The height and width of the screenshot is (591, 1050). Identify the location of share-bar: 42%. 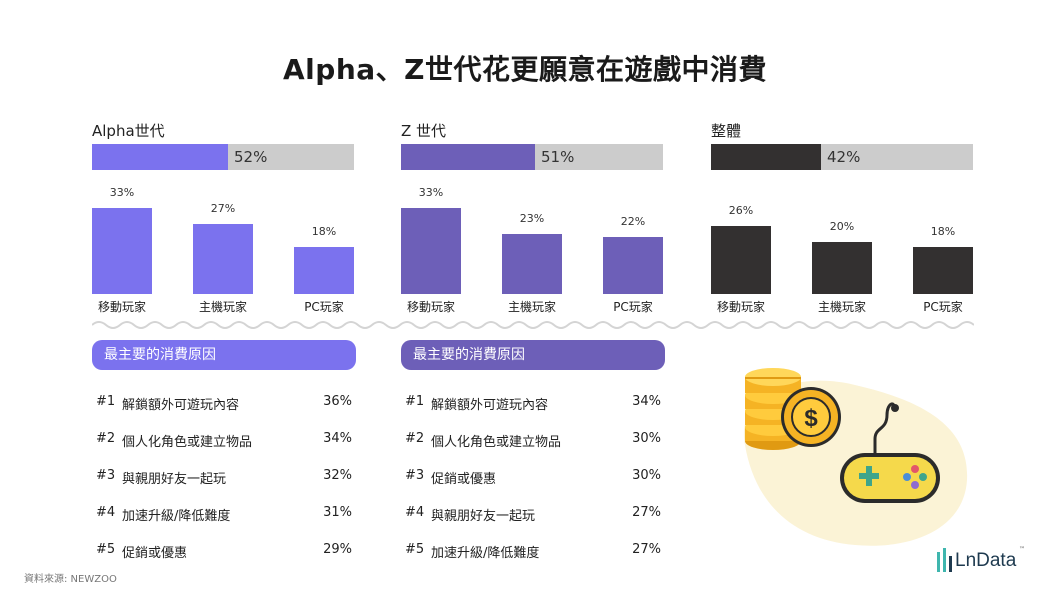
(842, 157).